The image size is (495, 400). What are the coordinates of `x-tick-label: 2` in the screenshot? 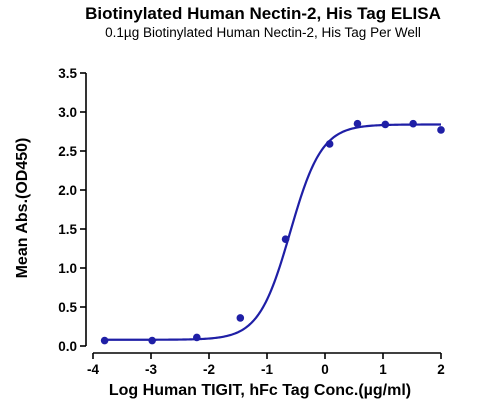 It's located at (441, 369).